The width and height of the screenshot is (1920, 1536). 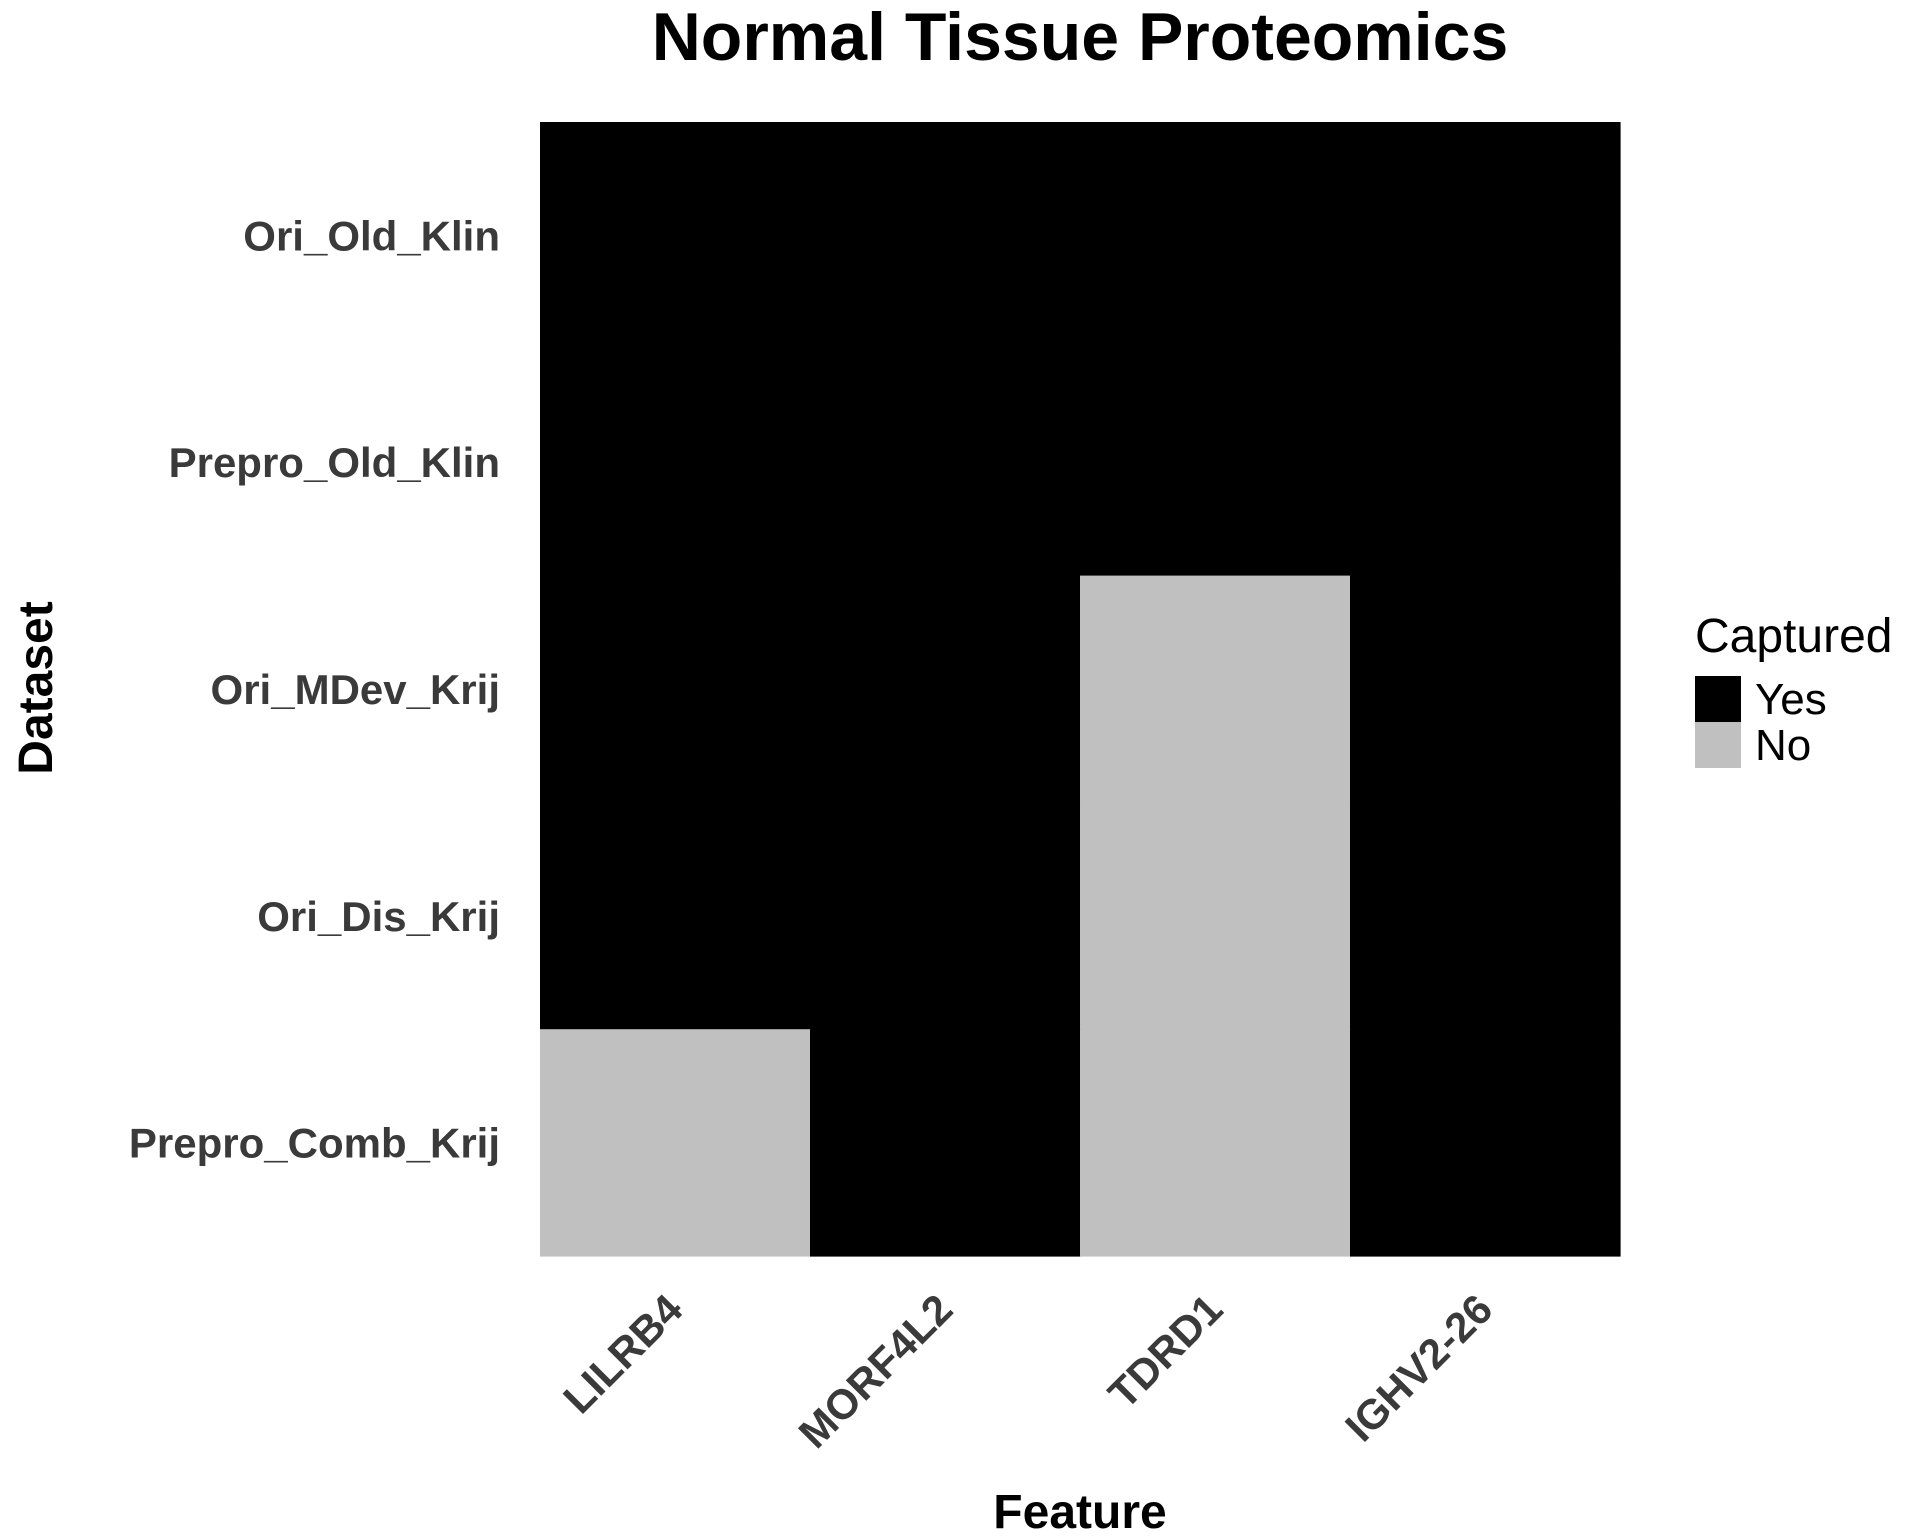 I want to click on heatmap-cell-Ori_Old_Klin-TDRD1, so click(x=1215, y=236).